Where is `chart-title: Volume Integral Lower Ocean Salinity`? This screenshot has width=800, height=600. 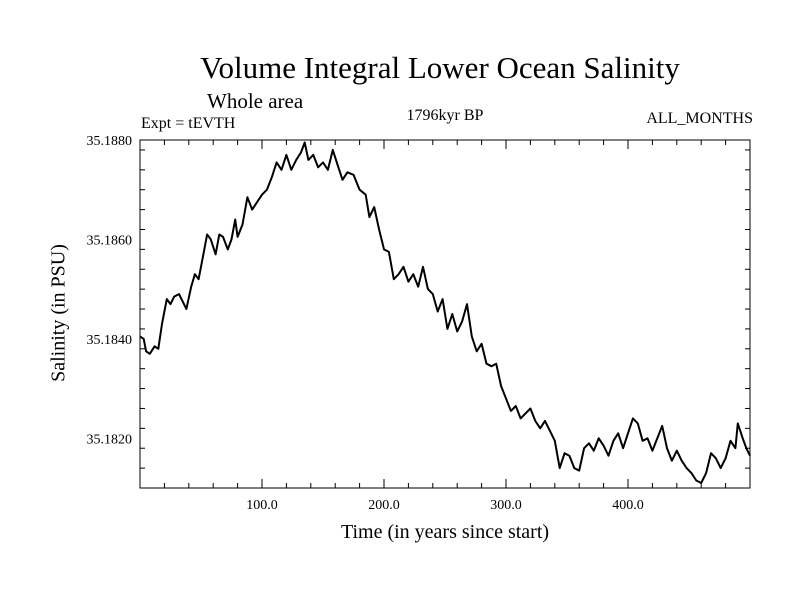
chart-title: Volume Integral Lower Ocean Salinity is located at coordinates (440, 67).